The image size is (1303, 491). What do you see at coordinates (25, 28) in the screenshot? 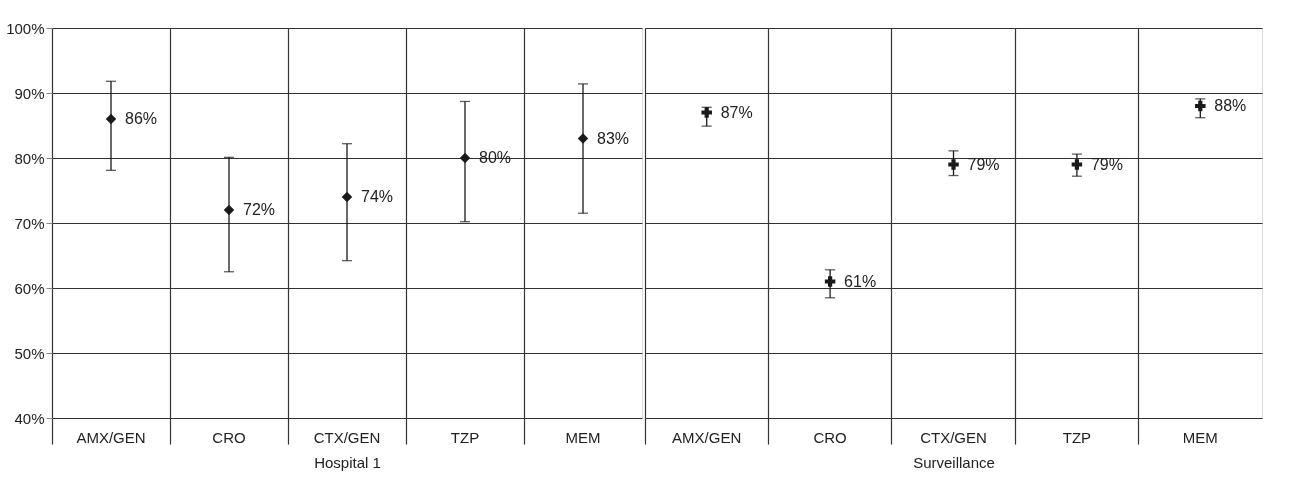
I see `y-tick-label: 100%` at bounding box center [25, 28].